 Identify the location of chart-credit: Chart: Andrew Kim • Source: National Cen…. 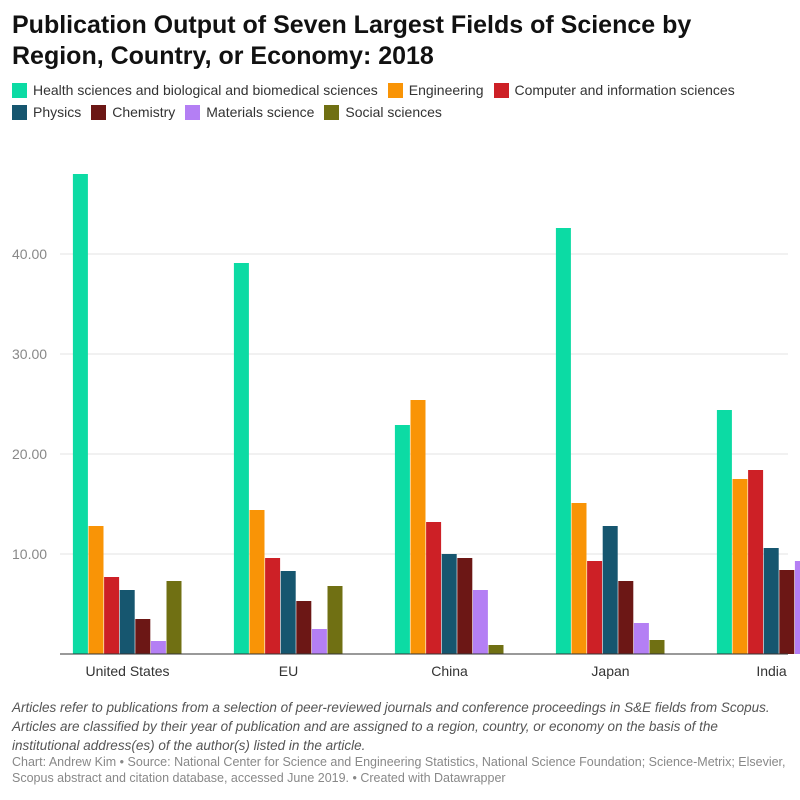
(399, 770).